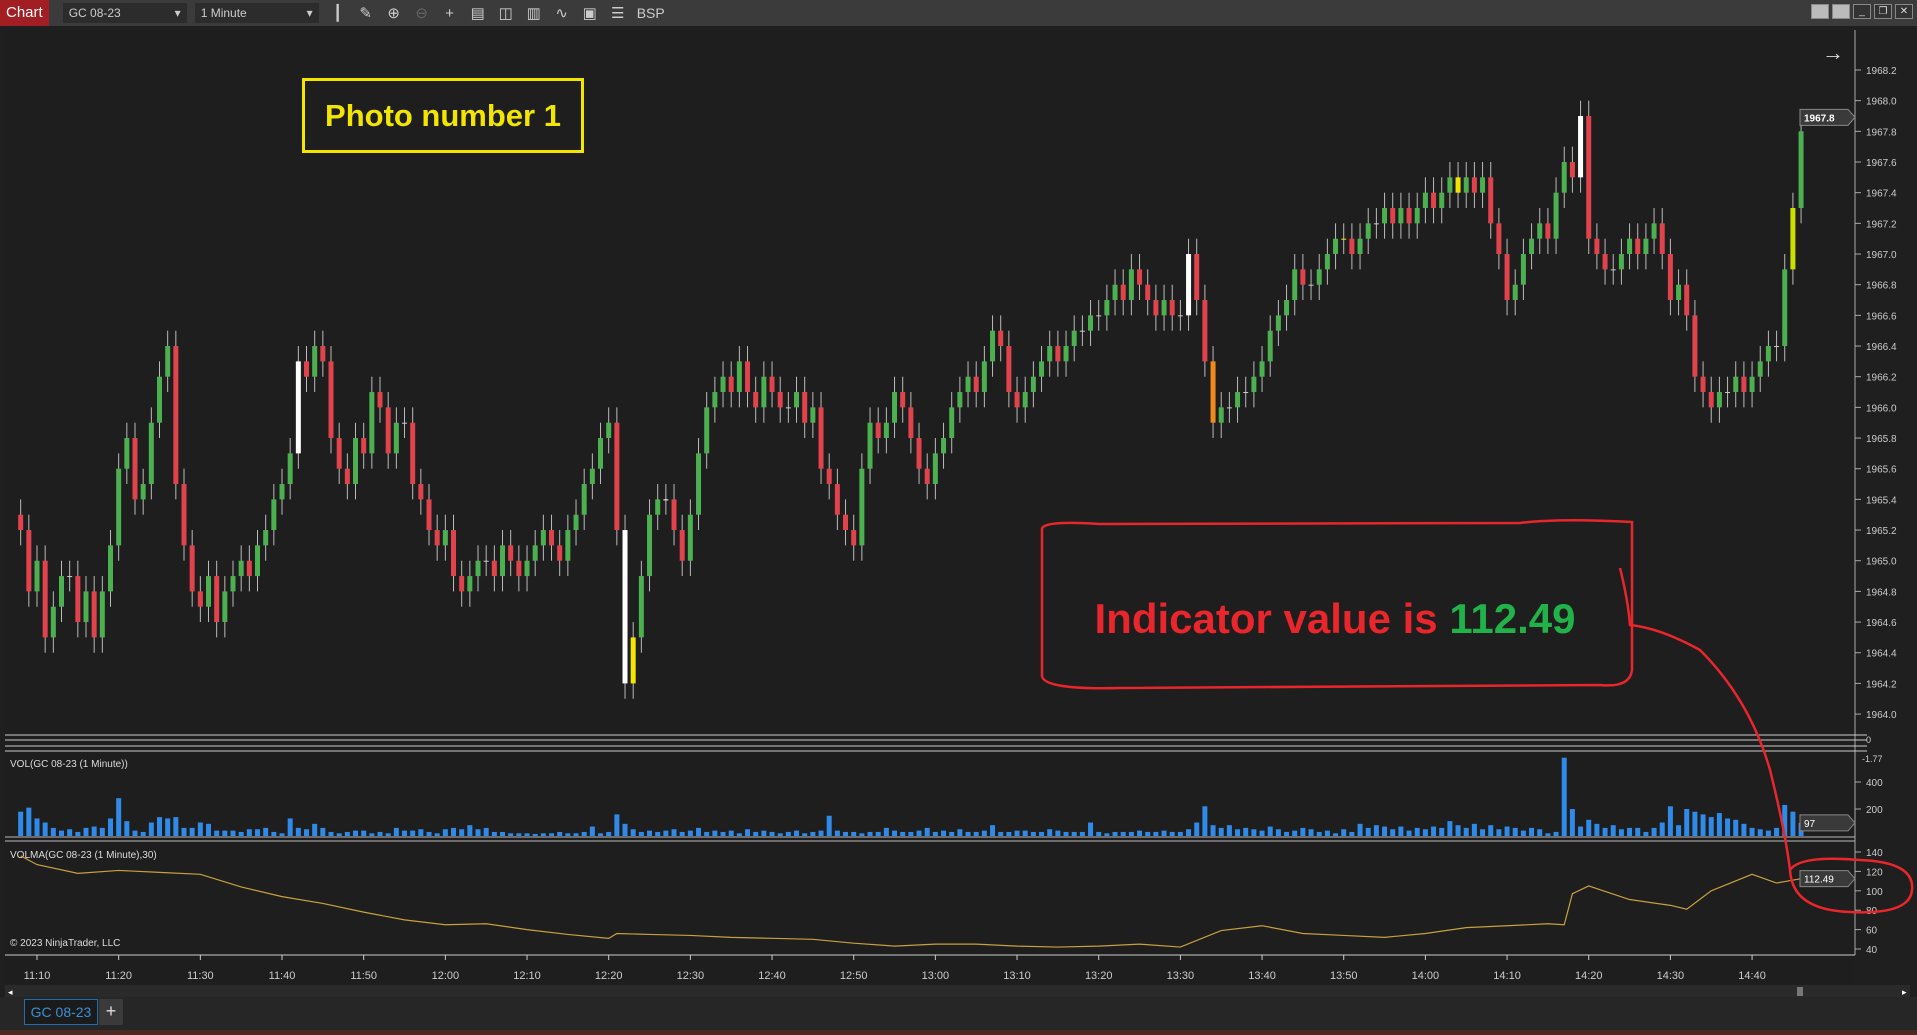 The width and height of the screenshot is (1917, 1035). I want to click on volma-tick-label: 140, so click(1874, 853).